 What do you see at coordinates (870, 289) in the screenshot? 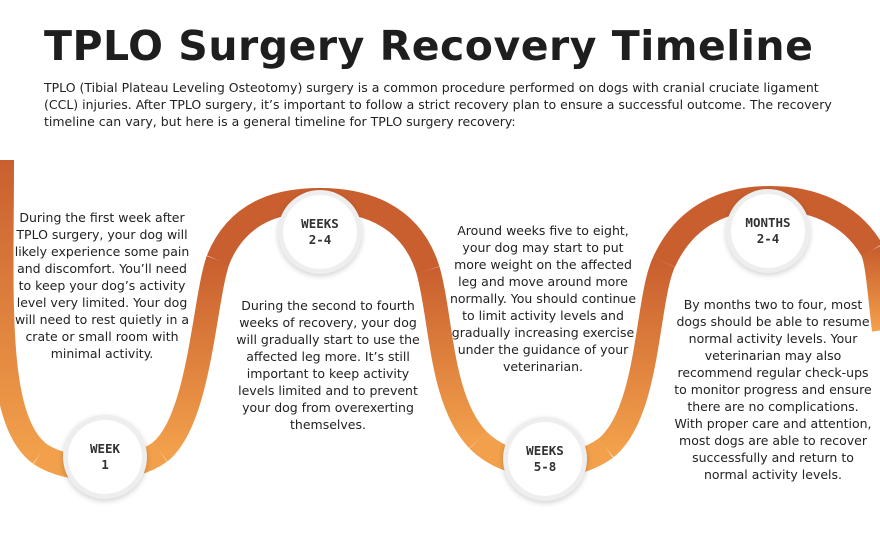
I see `wave-segment-right` at bounding box center [870, 289].